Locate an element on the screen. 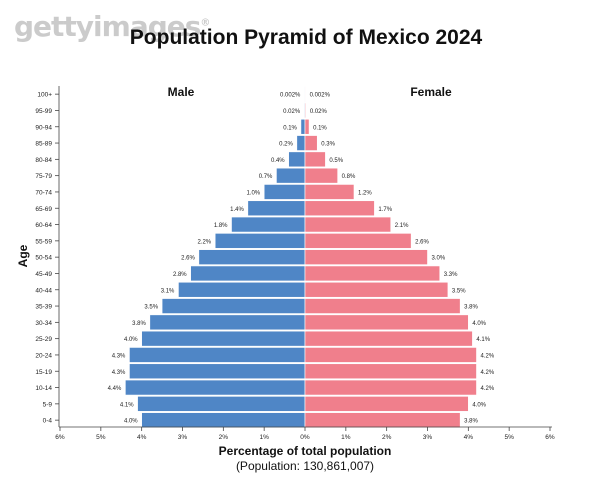 The width and height of the screenshot is (612, 487). age-label-100plus: 100+ is located at coordinates (44, 95).